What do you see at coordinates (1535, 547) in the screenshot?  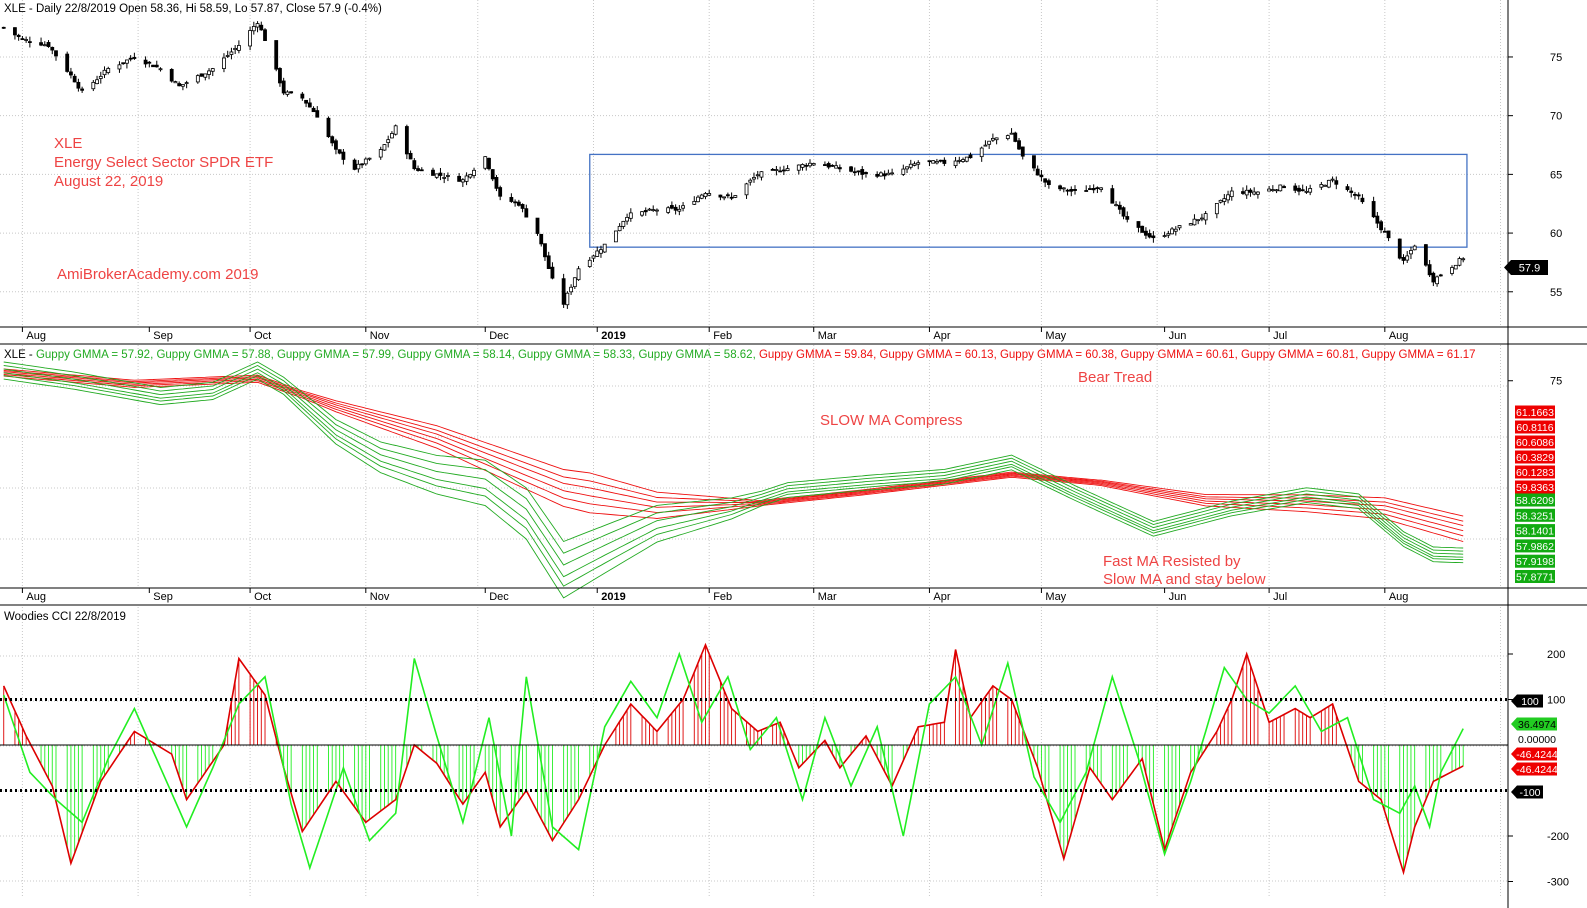 I see `value-badge-label: 57.9862` at bounding box center [1535, 547].